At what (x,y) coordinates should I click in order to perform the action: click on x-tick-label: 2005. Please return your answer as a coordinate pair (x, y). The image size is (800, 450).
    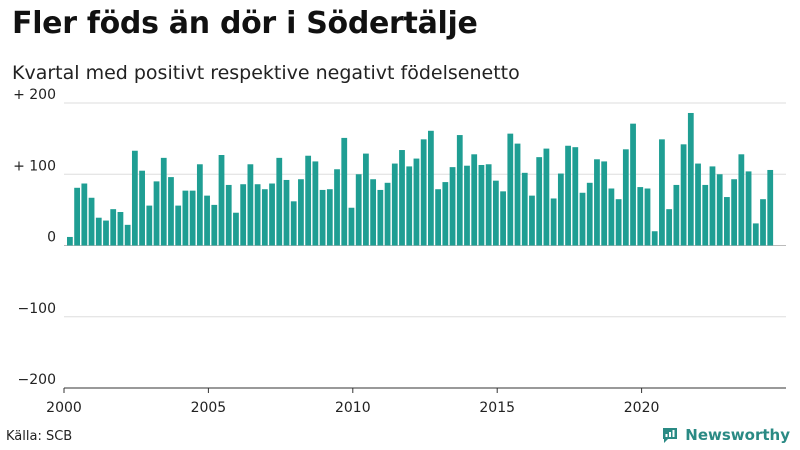
    Looking at the image, I should click on (209, 408).